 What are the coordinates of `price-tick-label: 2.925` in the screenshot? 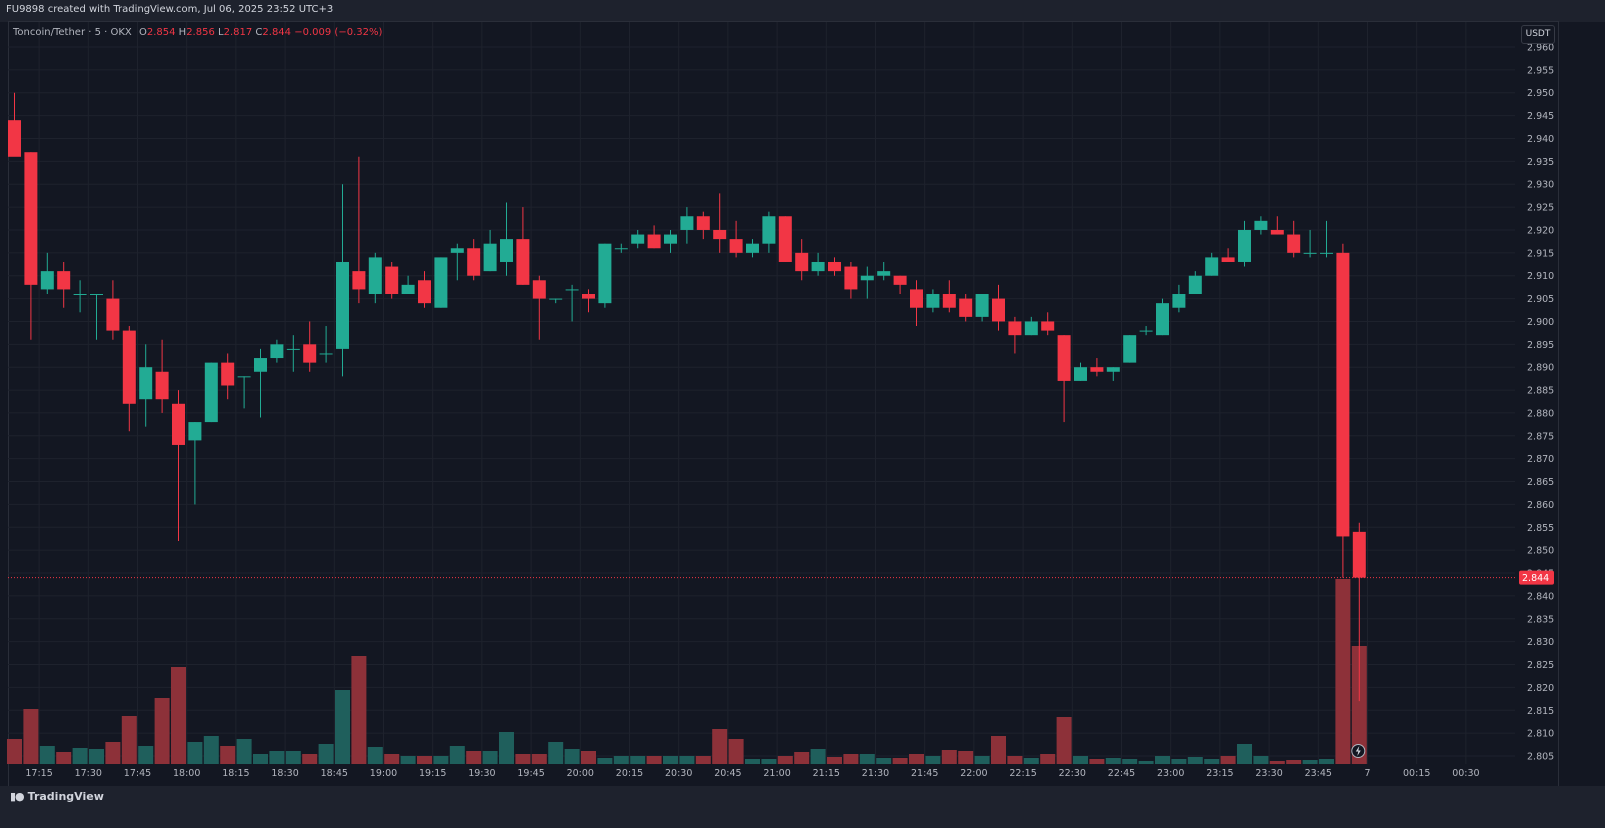 It's located at (1540, 208).